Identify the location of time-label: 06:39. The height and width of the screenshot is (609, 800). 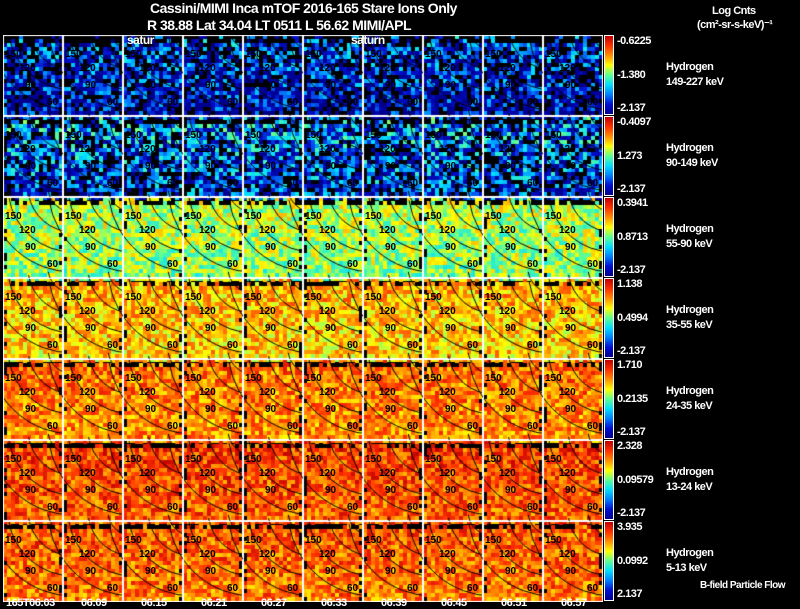
(394, 603).